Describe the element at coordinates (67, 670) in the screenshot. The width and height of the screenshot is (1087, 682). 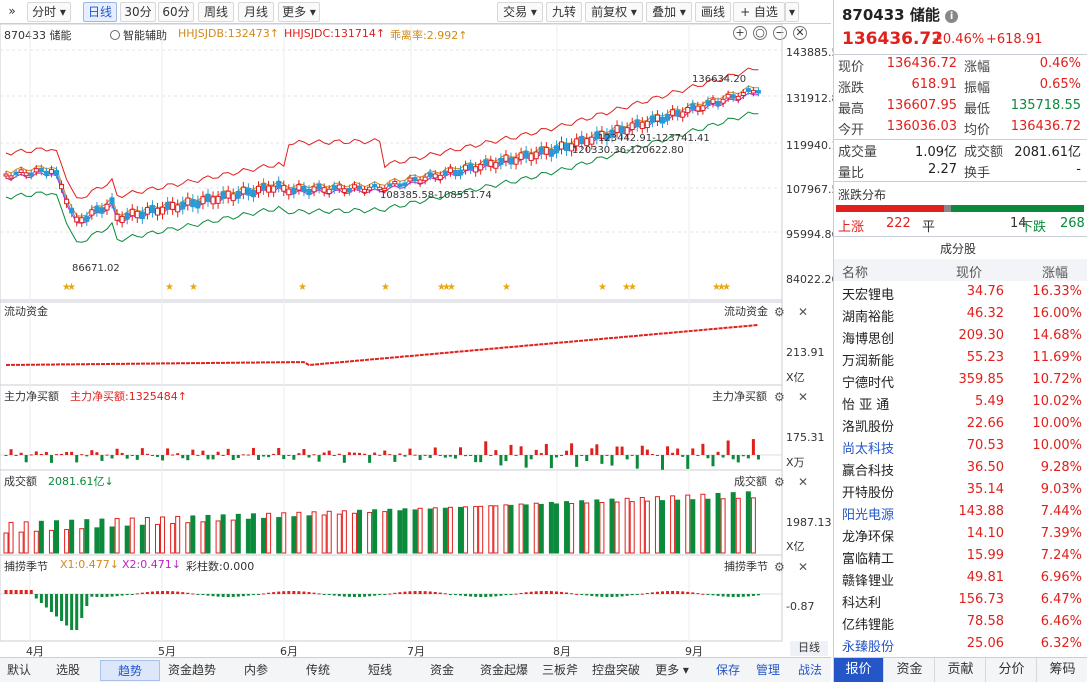
I see `indicator-tab-1: 选股` at that location.